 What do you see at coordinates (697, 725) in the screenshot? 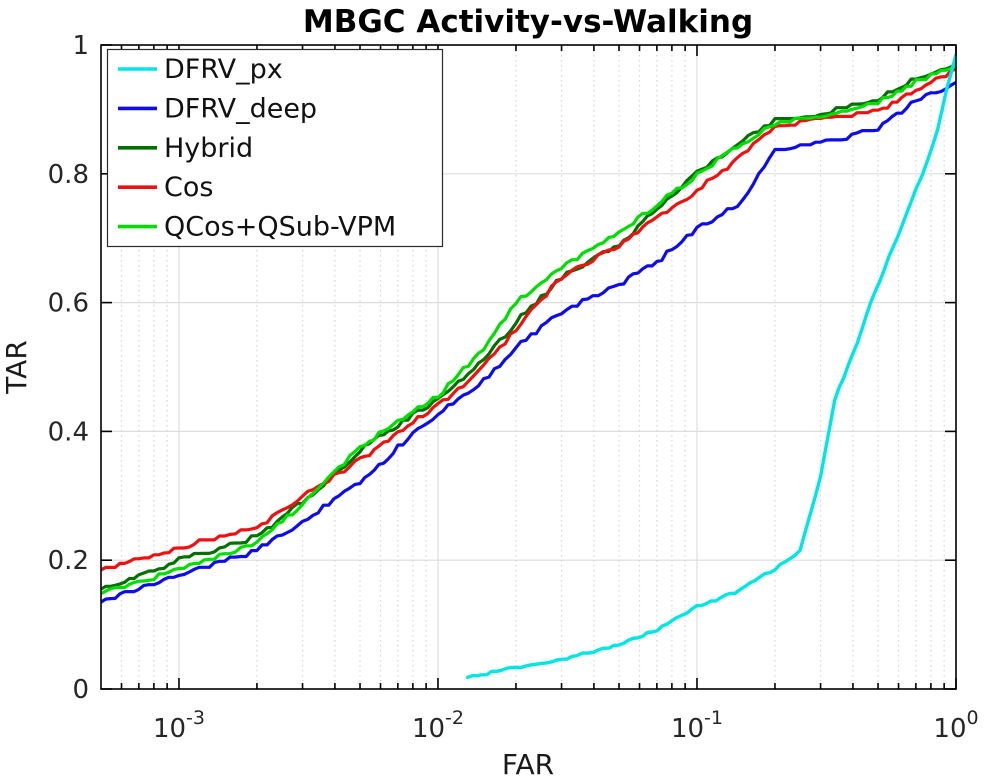
I see `x-tick-label: 10⁻¹` at bounding box center [697, 725].